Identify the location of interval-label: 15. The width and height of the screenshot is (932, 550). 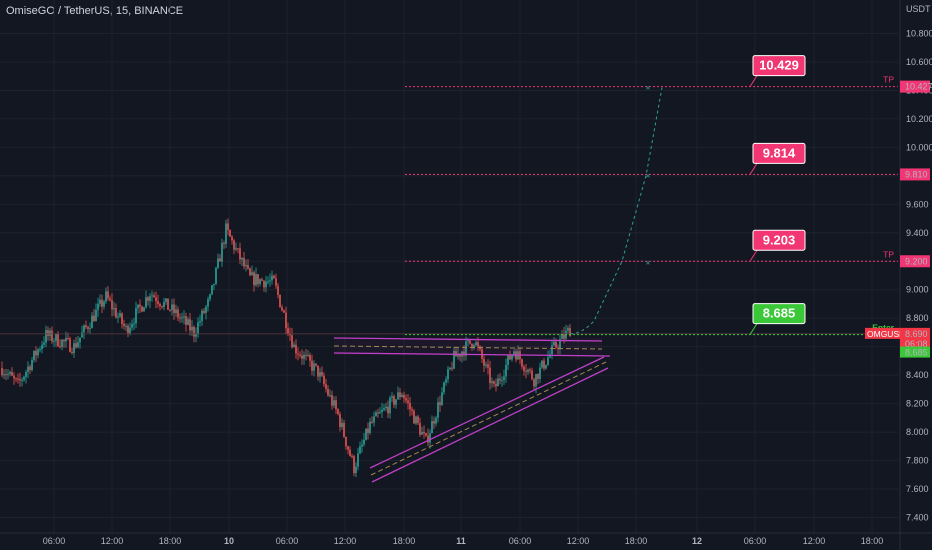
(122, 11).